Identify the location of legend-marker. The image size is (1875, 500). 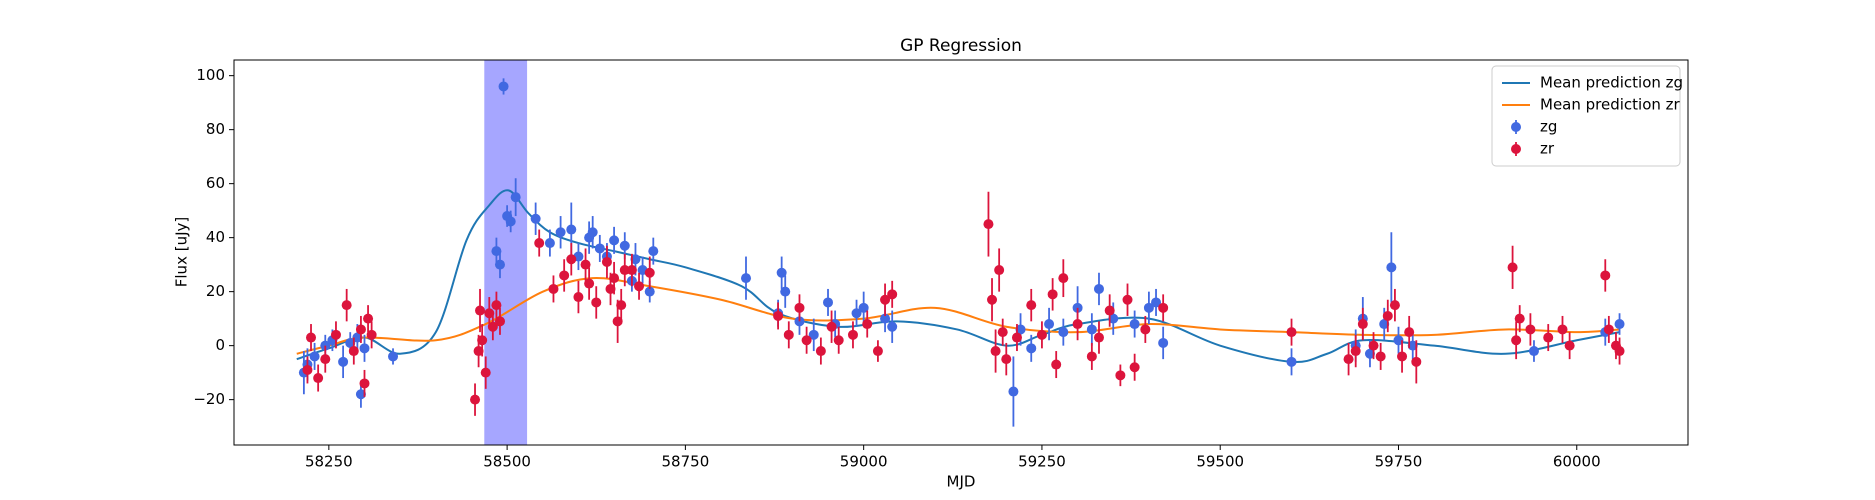
(1516, 127).